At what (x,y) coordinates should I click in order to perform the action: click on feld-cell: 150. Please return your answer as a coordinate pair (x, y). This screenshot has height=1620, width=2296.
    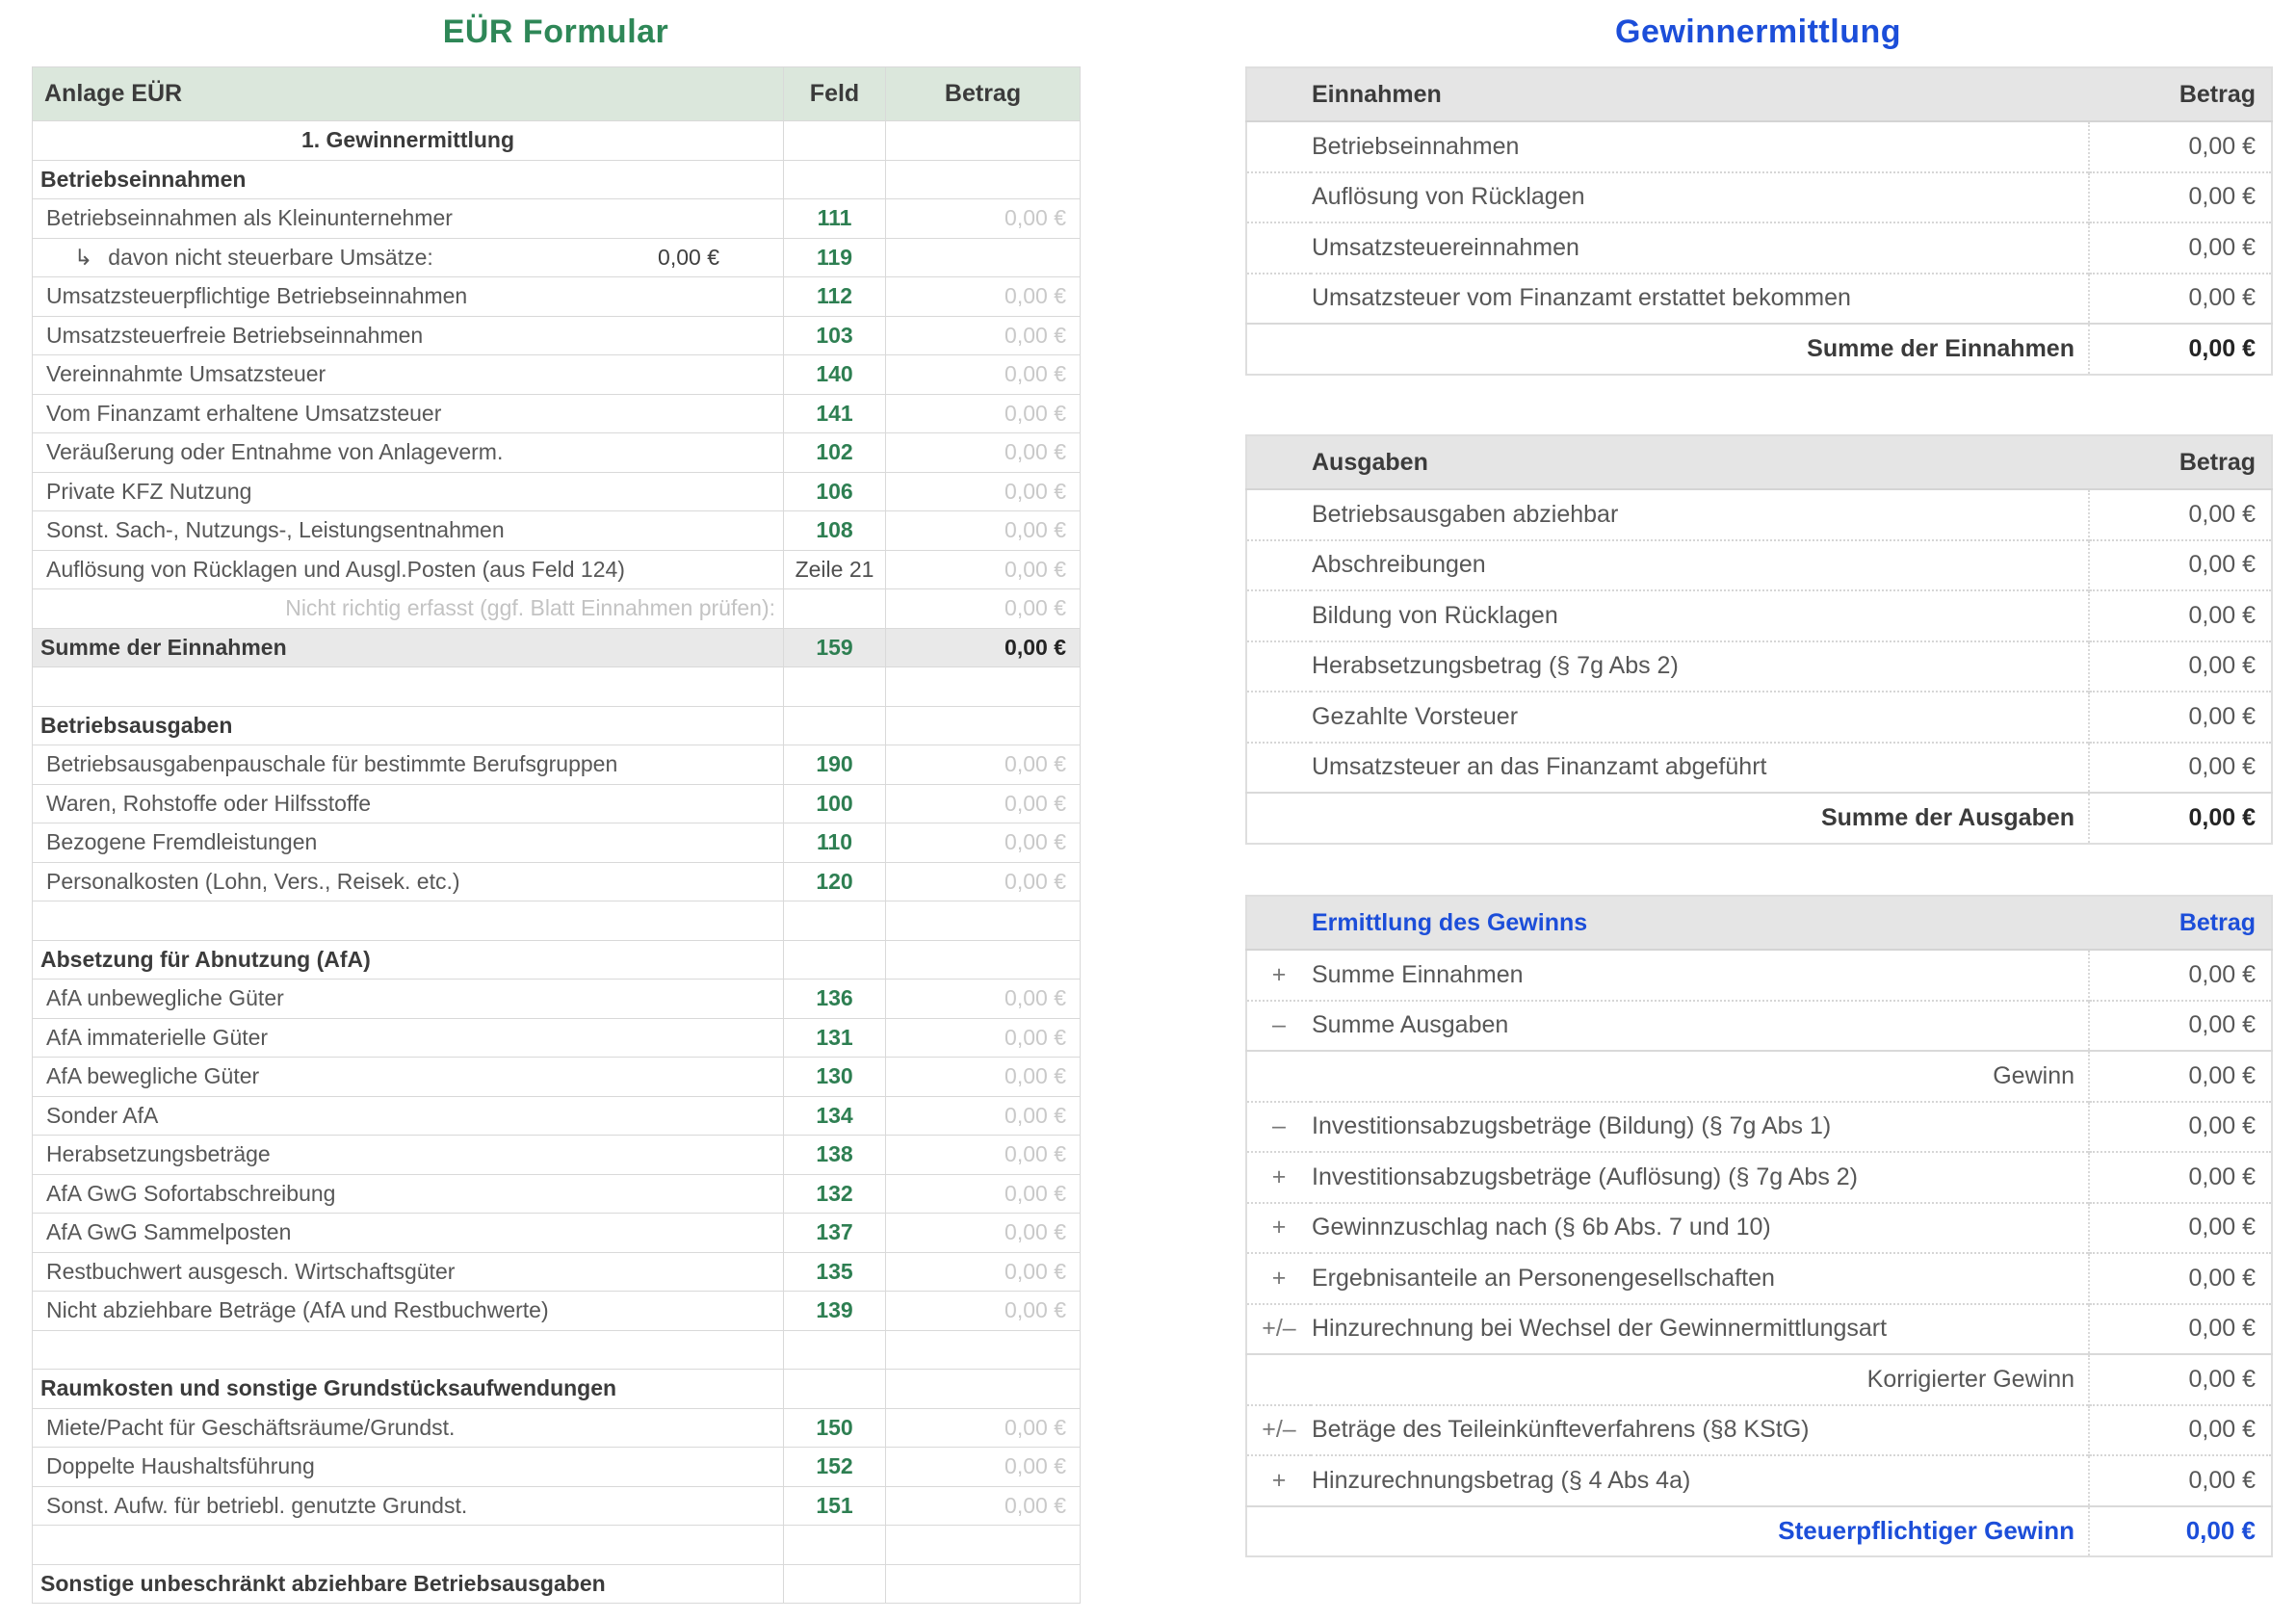
    Looking at the image, I should click on (834, 1427).